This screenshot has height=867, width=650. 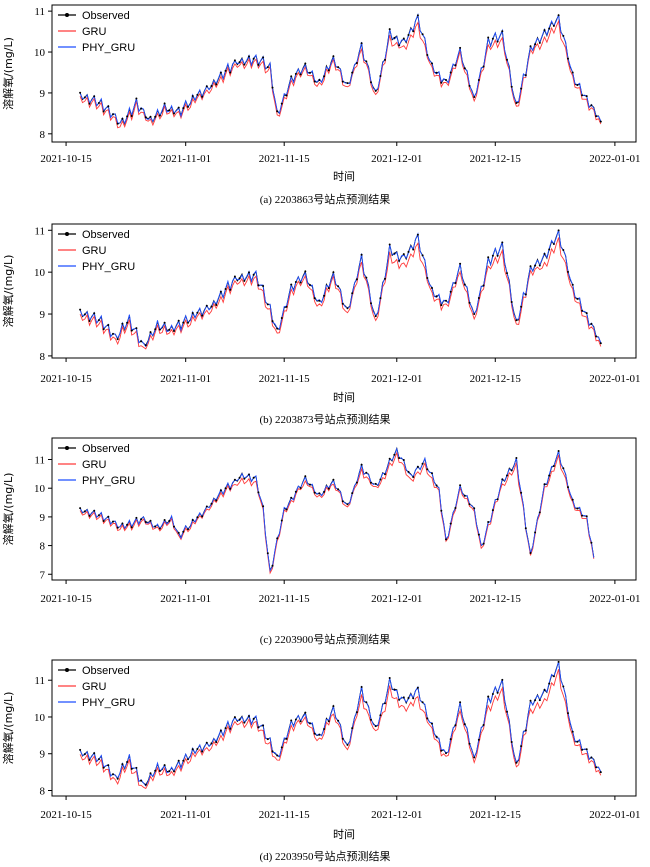 What do you see at coordinates (337, 509) in the screenshot?
I see `series-line-phy-gru` at bounding box center [337, 509].